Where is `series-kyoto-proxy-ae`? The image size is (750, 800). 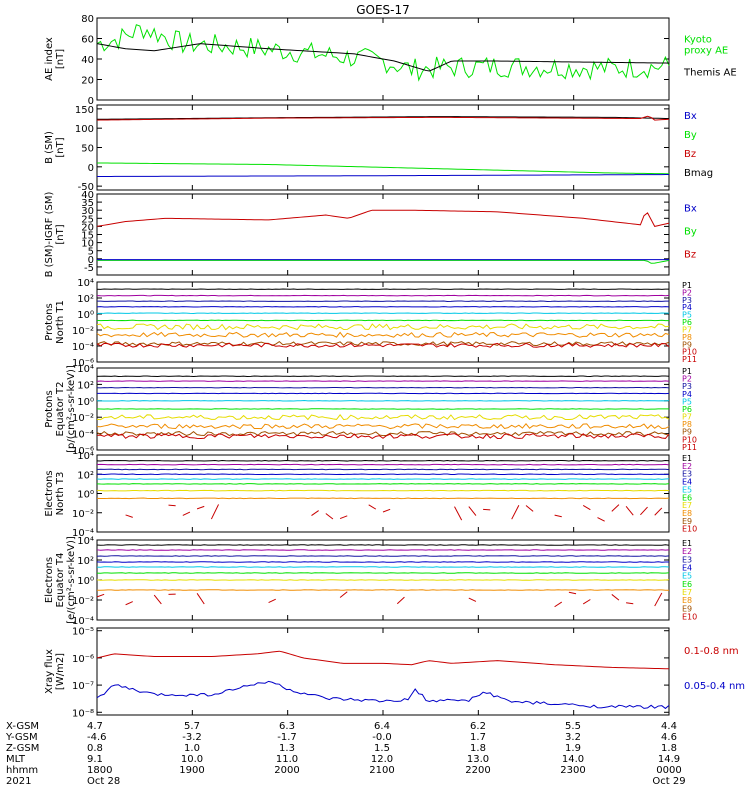 series-kyoto-proxy-ae is located at coordinates (383, 53).